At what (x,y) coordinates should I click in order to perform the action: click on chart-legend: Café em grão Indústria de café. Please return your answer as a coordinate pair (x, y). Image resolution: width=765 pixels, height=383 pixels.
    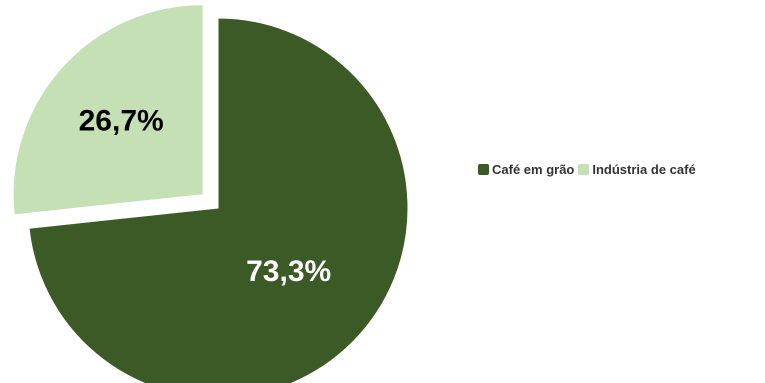
    Looking at the image, I should click on (589, 169).